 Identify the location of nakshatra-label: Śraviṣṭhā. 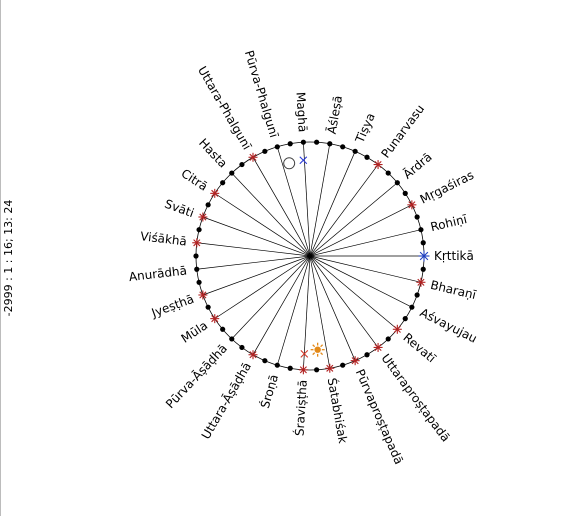
(301, 407).